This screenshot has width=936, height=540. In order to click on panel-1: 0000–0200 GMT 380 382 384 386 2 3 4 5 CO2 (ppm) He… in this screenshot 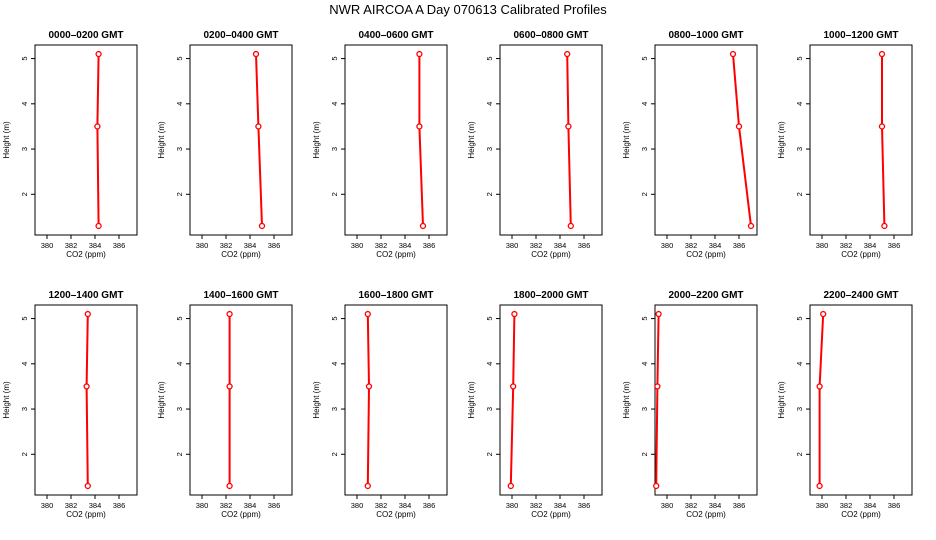, I will do `click(70, 144)`.